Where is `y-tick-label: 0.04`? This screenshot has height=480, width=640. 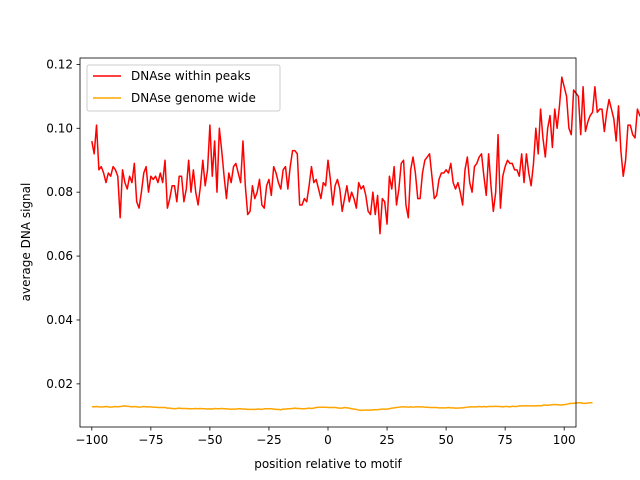 y-tick-label: 0.04 is located at coordinates (59, 320).